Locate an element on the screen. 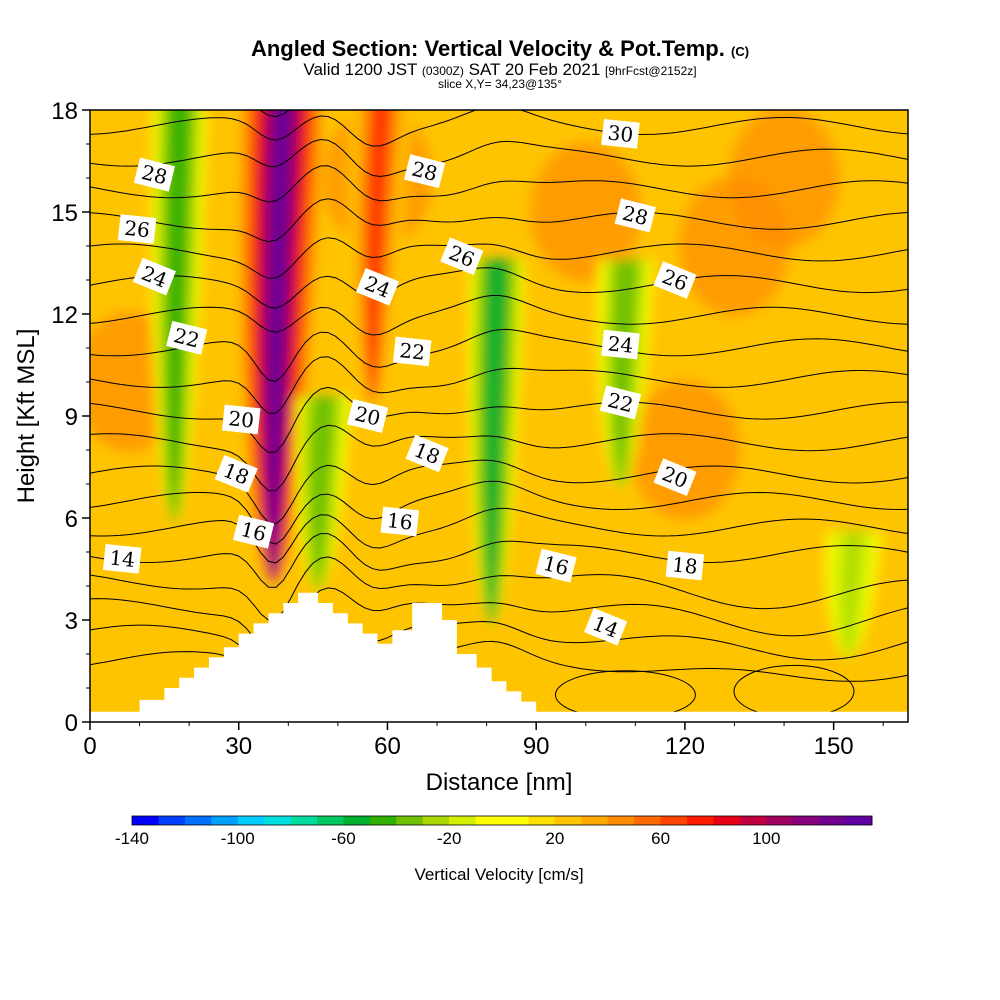  contour-label: 18 is located at coordinates (685, 565).